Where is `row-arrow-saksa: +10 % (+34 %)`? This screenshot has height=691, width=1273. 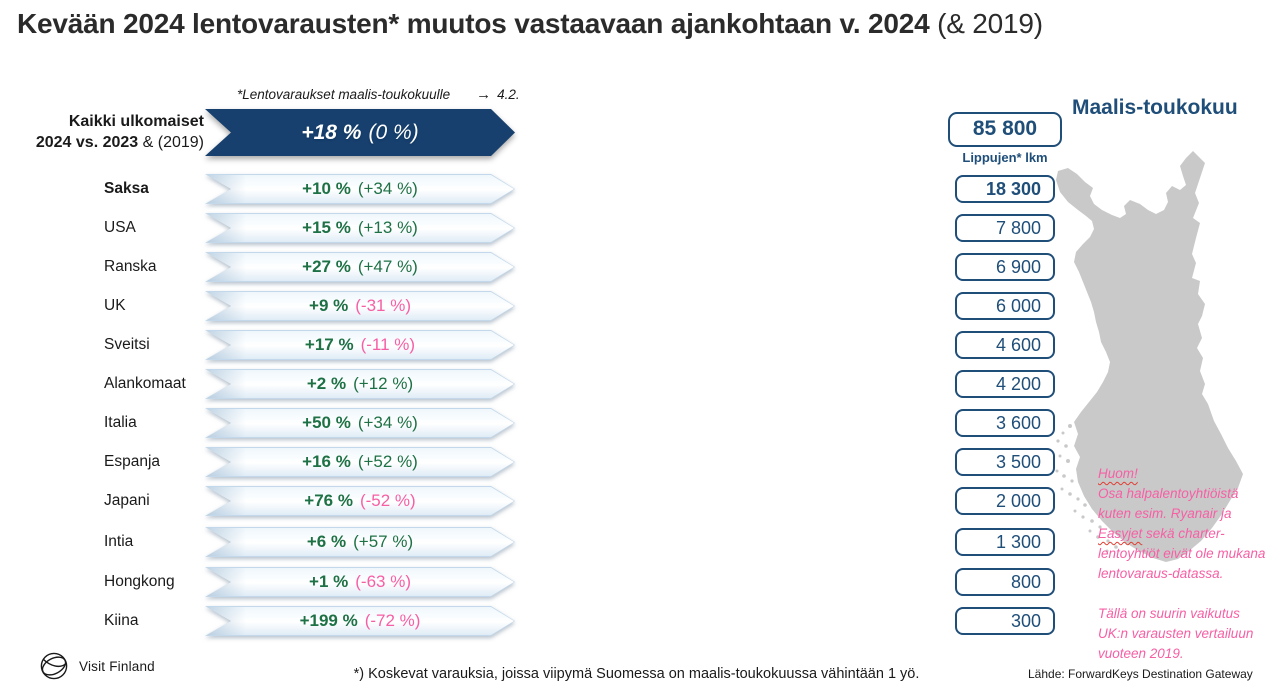 row-arrow-saksa: +10 % (+34 %) is located at coordinates (360, 189).